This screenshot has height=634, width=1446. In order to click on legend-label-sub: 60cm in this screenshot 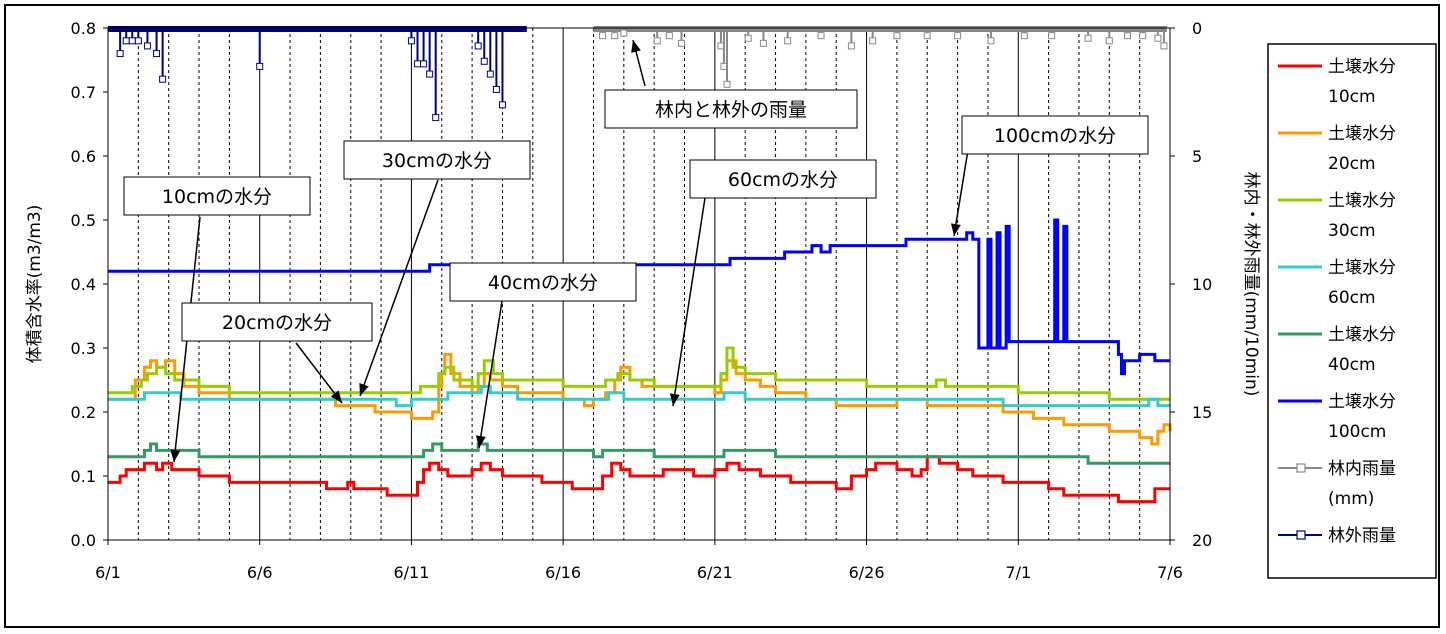, I will do `click(1352, 298)`.